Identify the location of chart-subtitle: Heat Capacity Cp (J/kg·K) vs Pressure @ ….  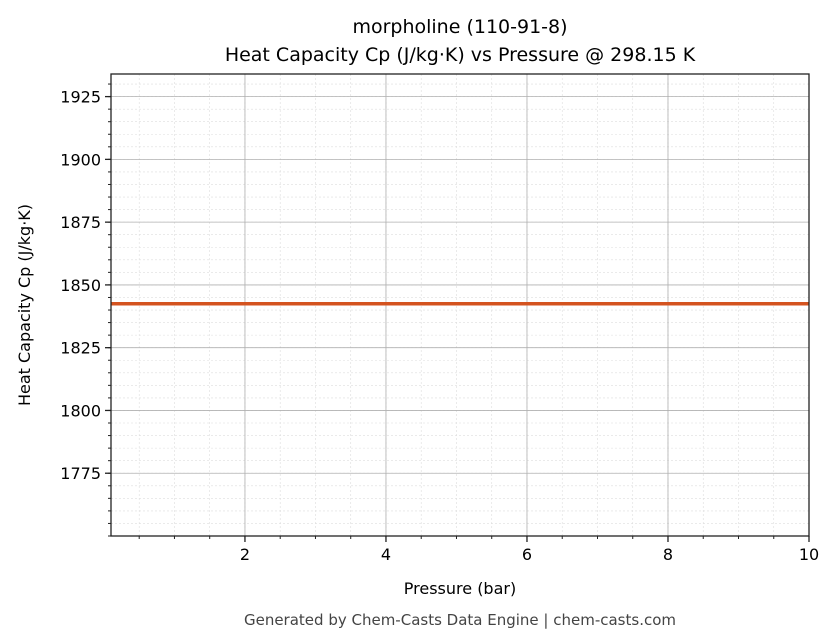
(460, 55).